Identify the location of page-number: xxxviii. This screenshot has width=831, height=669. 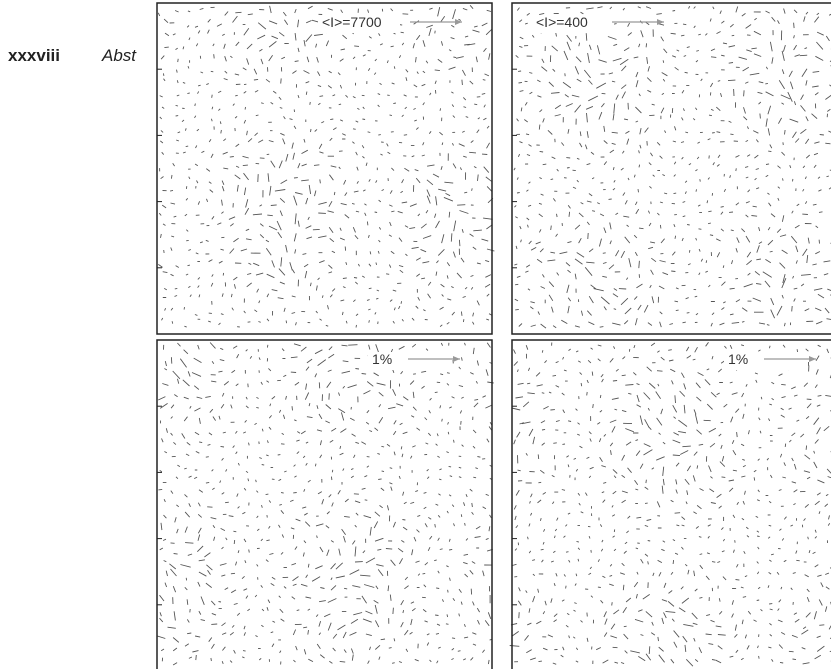
(34, 55).